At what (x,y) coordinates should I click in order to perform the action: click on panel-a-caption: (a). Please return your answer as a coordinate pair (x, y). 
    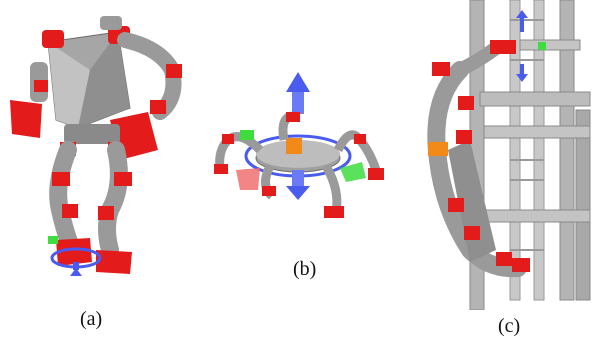
    Looking at the image, I should click on (91, 319).